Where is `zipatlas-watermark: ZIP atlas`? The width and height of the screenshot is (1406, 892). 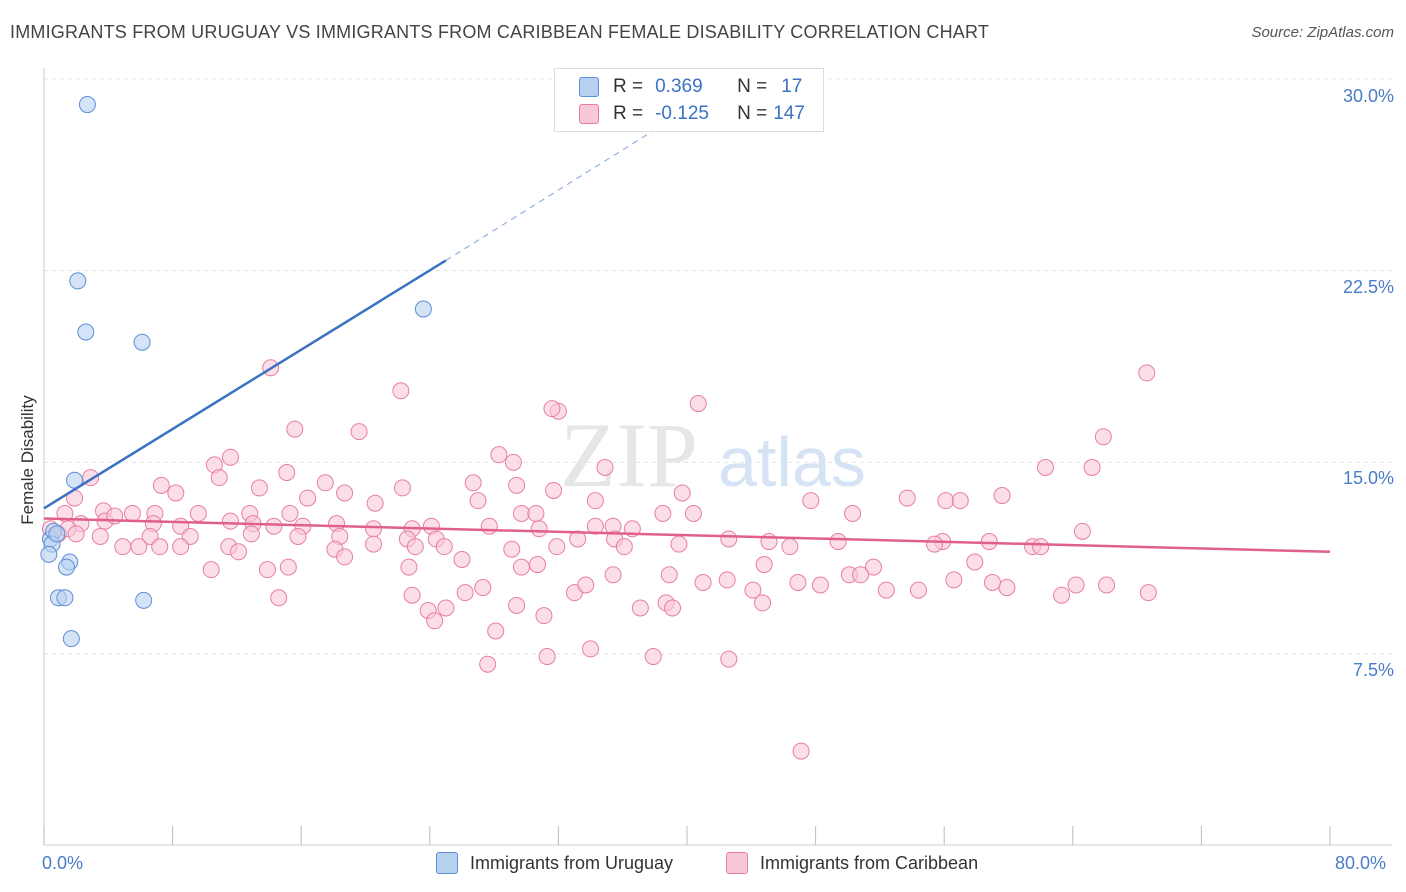 zipatlas-watermark: ZIP atlas is located at coordinates (713, 455).